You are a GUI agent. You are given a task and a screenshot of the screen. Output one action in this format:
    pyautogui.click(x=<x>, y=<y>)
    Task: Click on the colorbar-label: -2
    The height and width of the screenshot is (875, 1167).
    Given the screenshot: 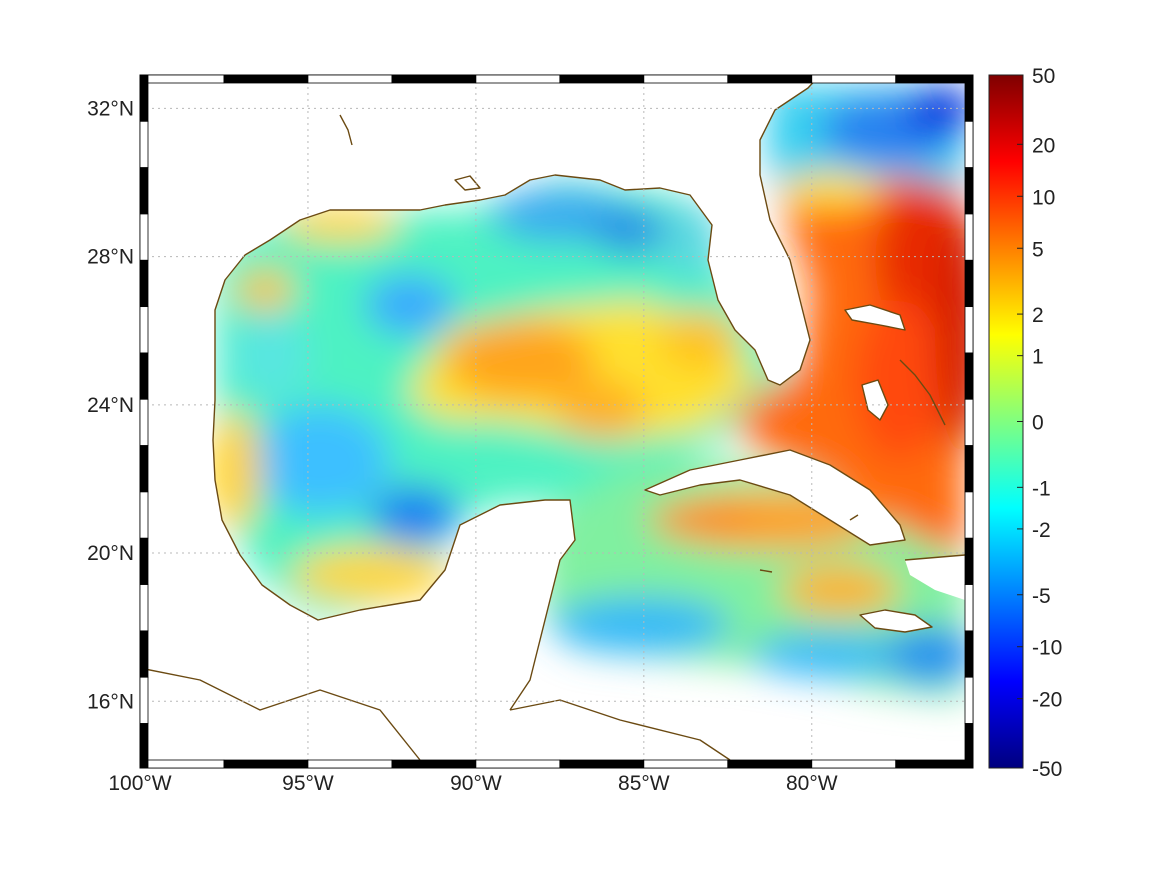 What is the action you would take?
    pyautogui.click(x=1041, y=530)
    